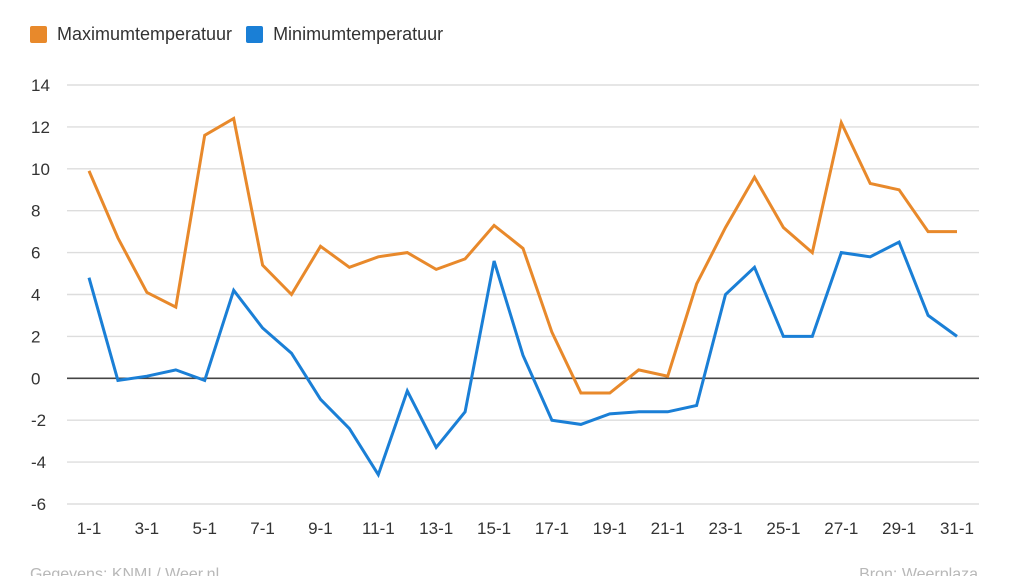 The image size is (1024, 576). What do you see at coordinates (38, 462) in the screenshot?
I see `y-tick-label: -4` at bounding box center [38, 462].